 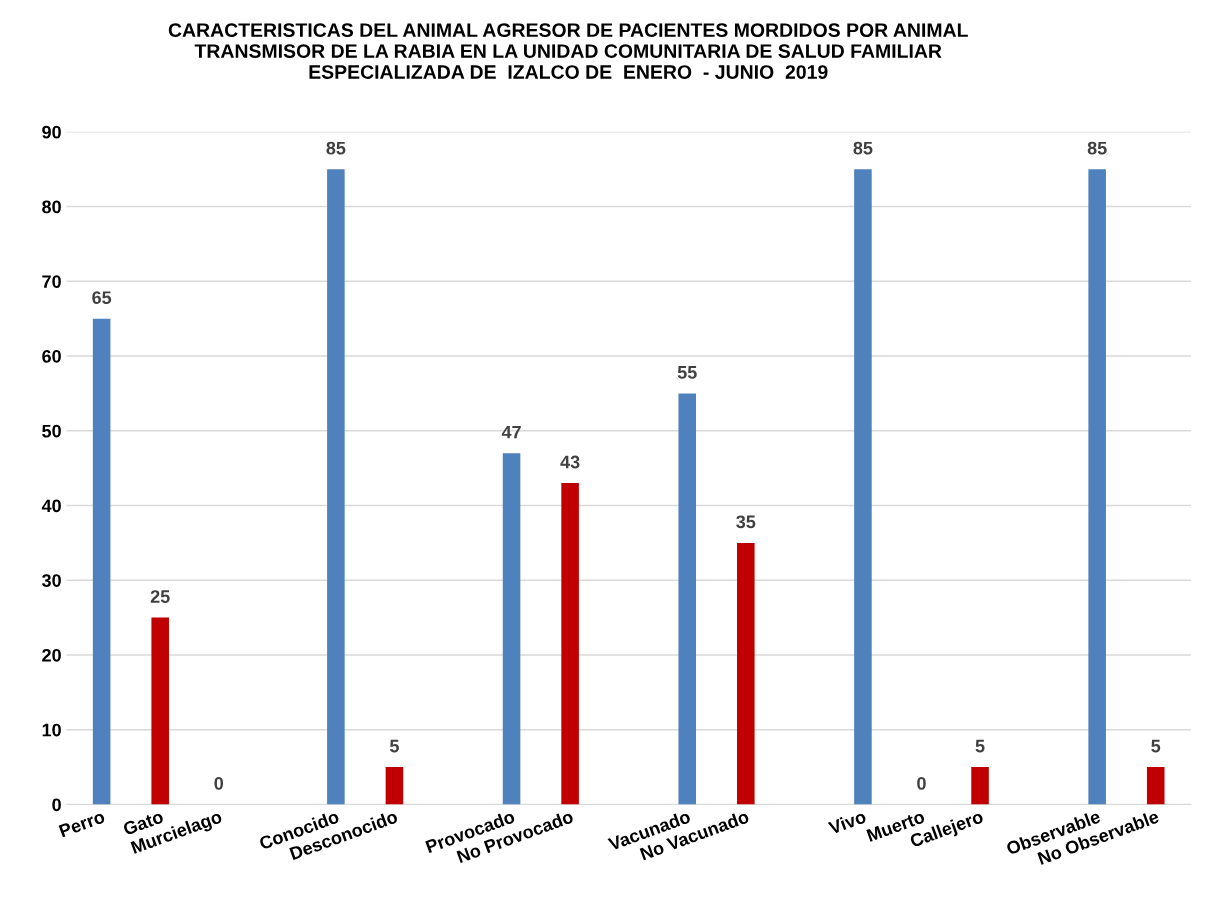 I want to click on data-label: 65, so click(x=102, y=297).